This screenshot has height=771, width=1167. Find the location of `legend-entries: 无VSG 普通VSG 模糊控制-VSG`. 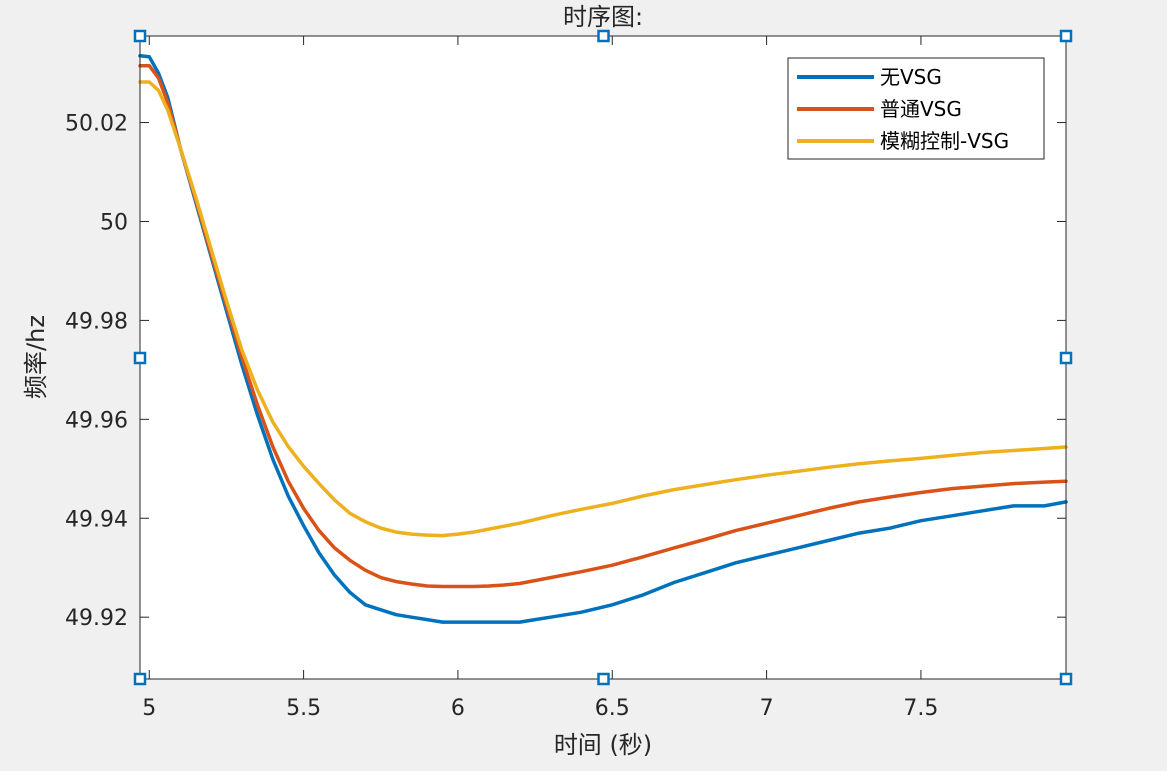

legend-entries: 无VSG 普通VSG 模糊控制-VSG is located at coordinates (903, 109).